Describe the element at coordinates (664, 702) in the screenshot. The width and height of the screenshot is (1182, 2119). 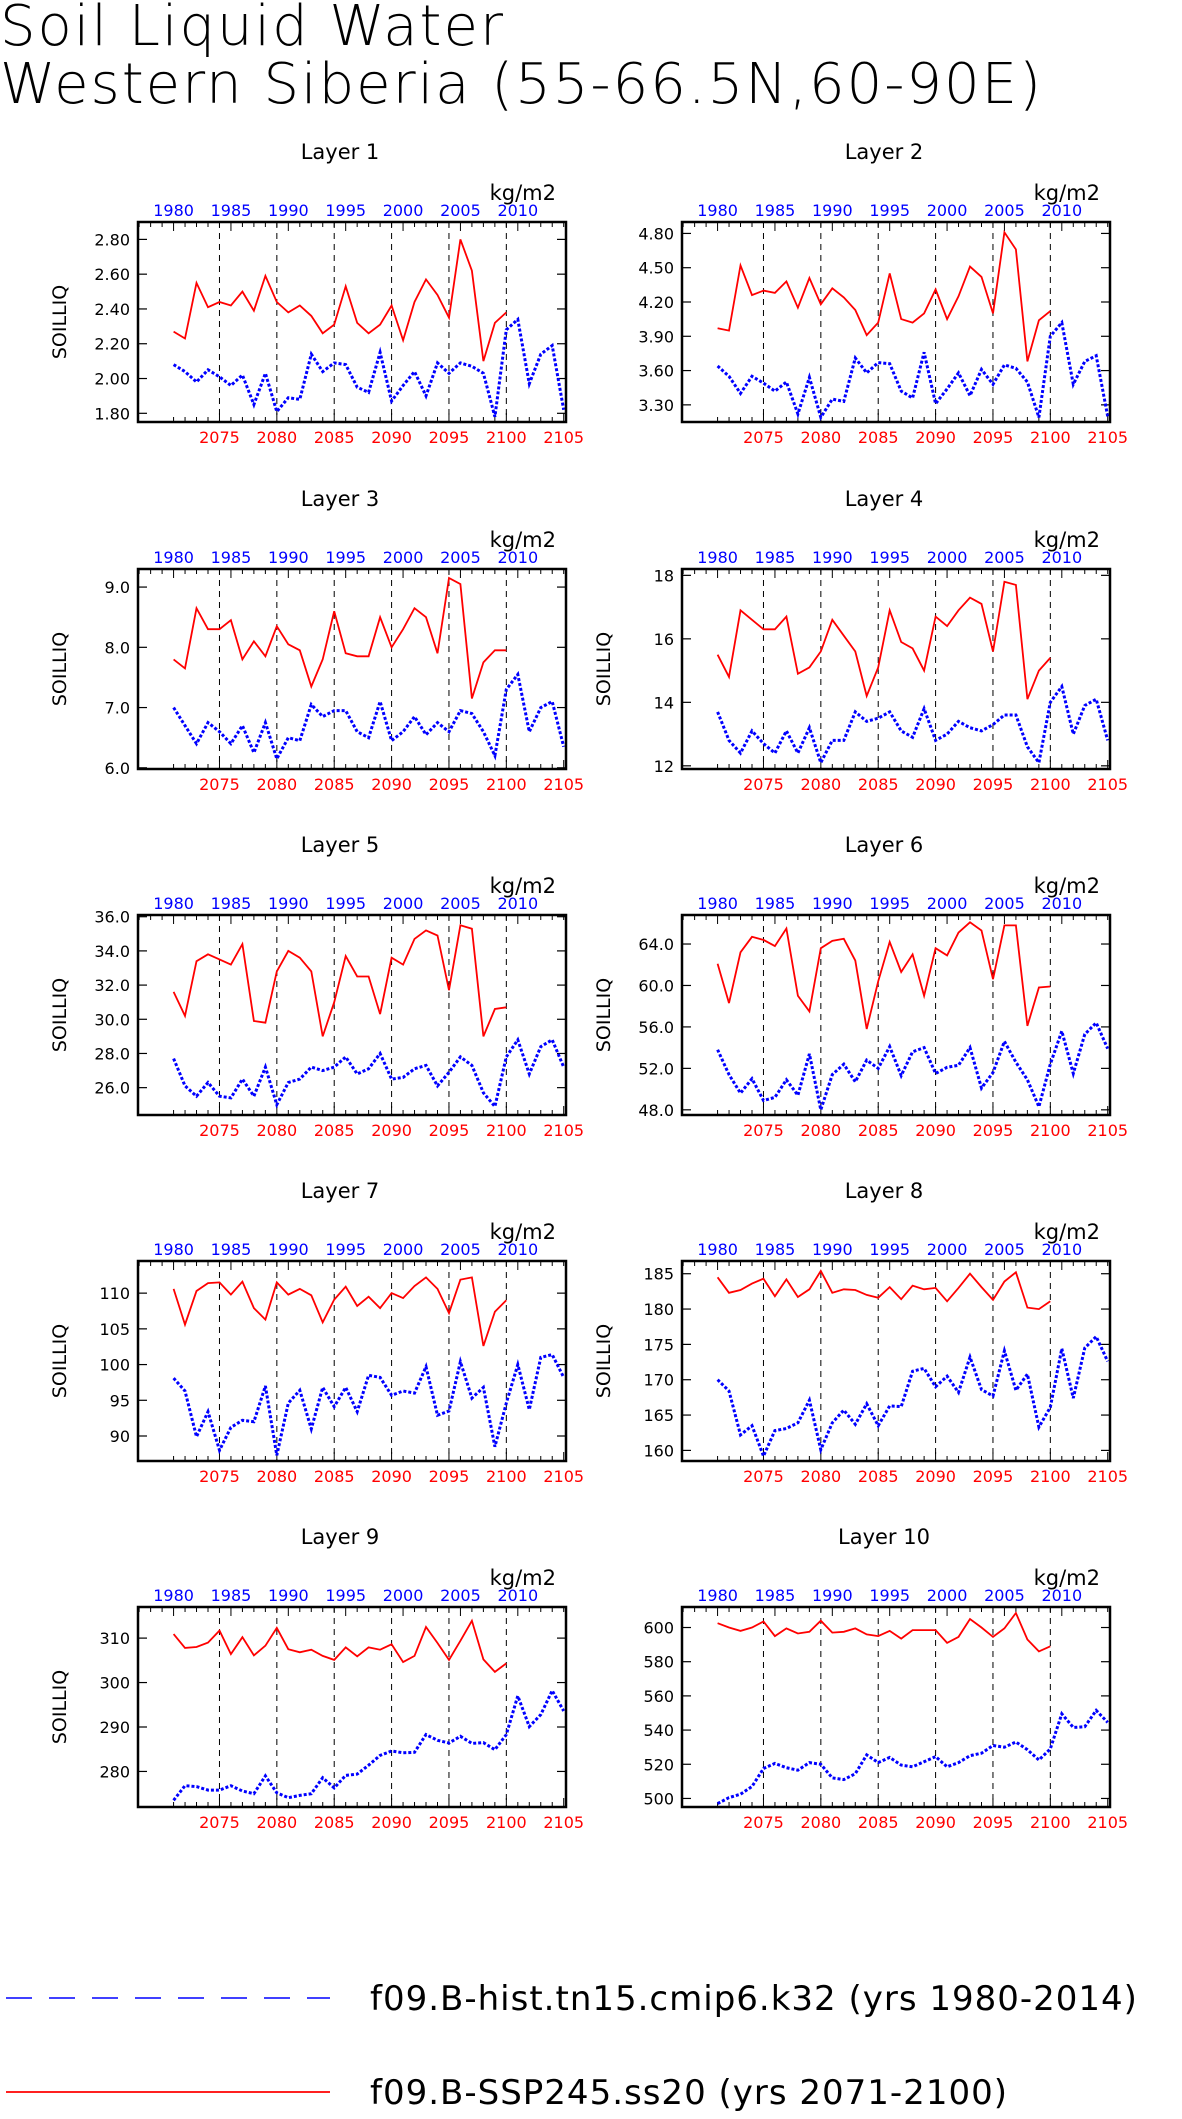
I see `y-tick-label: 14` at that location.